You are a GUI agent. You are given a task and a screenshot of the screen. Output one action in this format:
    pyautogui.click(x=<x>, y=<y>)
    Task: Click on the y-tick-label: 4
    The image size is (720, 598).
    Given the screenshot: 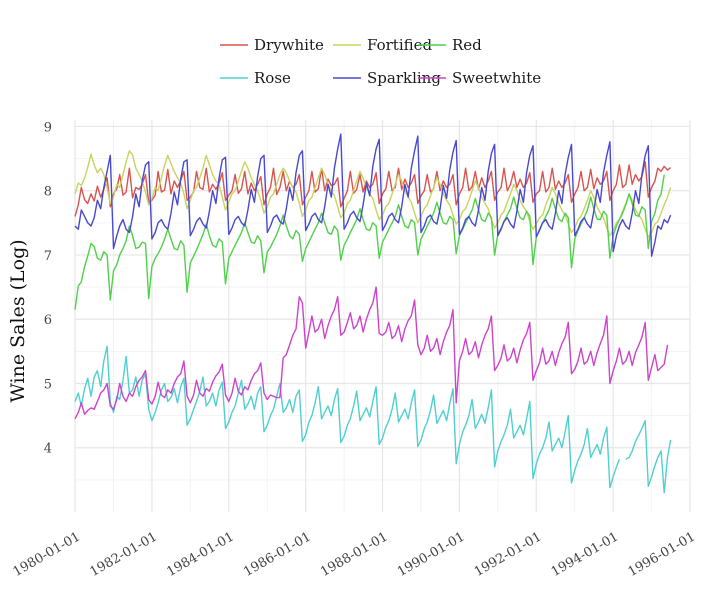 What is the action you would take?
    pyautogui.click(x=48, y=449)
    